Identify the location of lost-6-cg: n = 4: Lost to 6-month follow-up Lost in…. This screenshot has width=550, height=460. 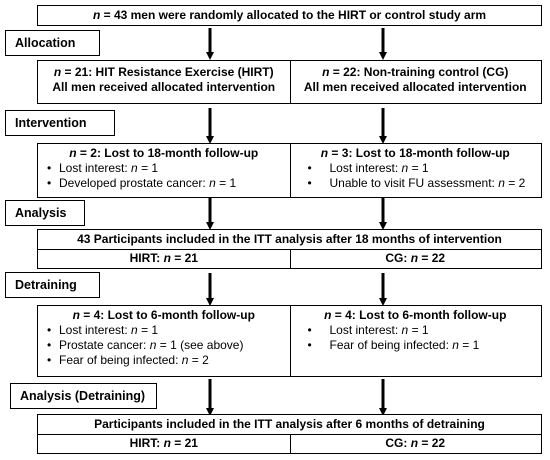
(416, 330).